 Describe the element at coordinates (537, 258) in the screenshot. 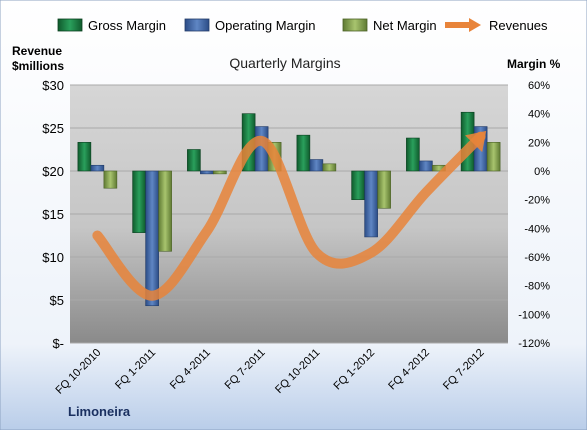

I see `right-tick-label: -60%` at that location.